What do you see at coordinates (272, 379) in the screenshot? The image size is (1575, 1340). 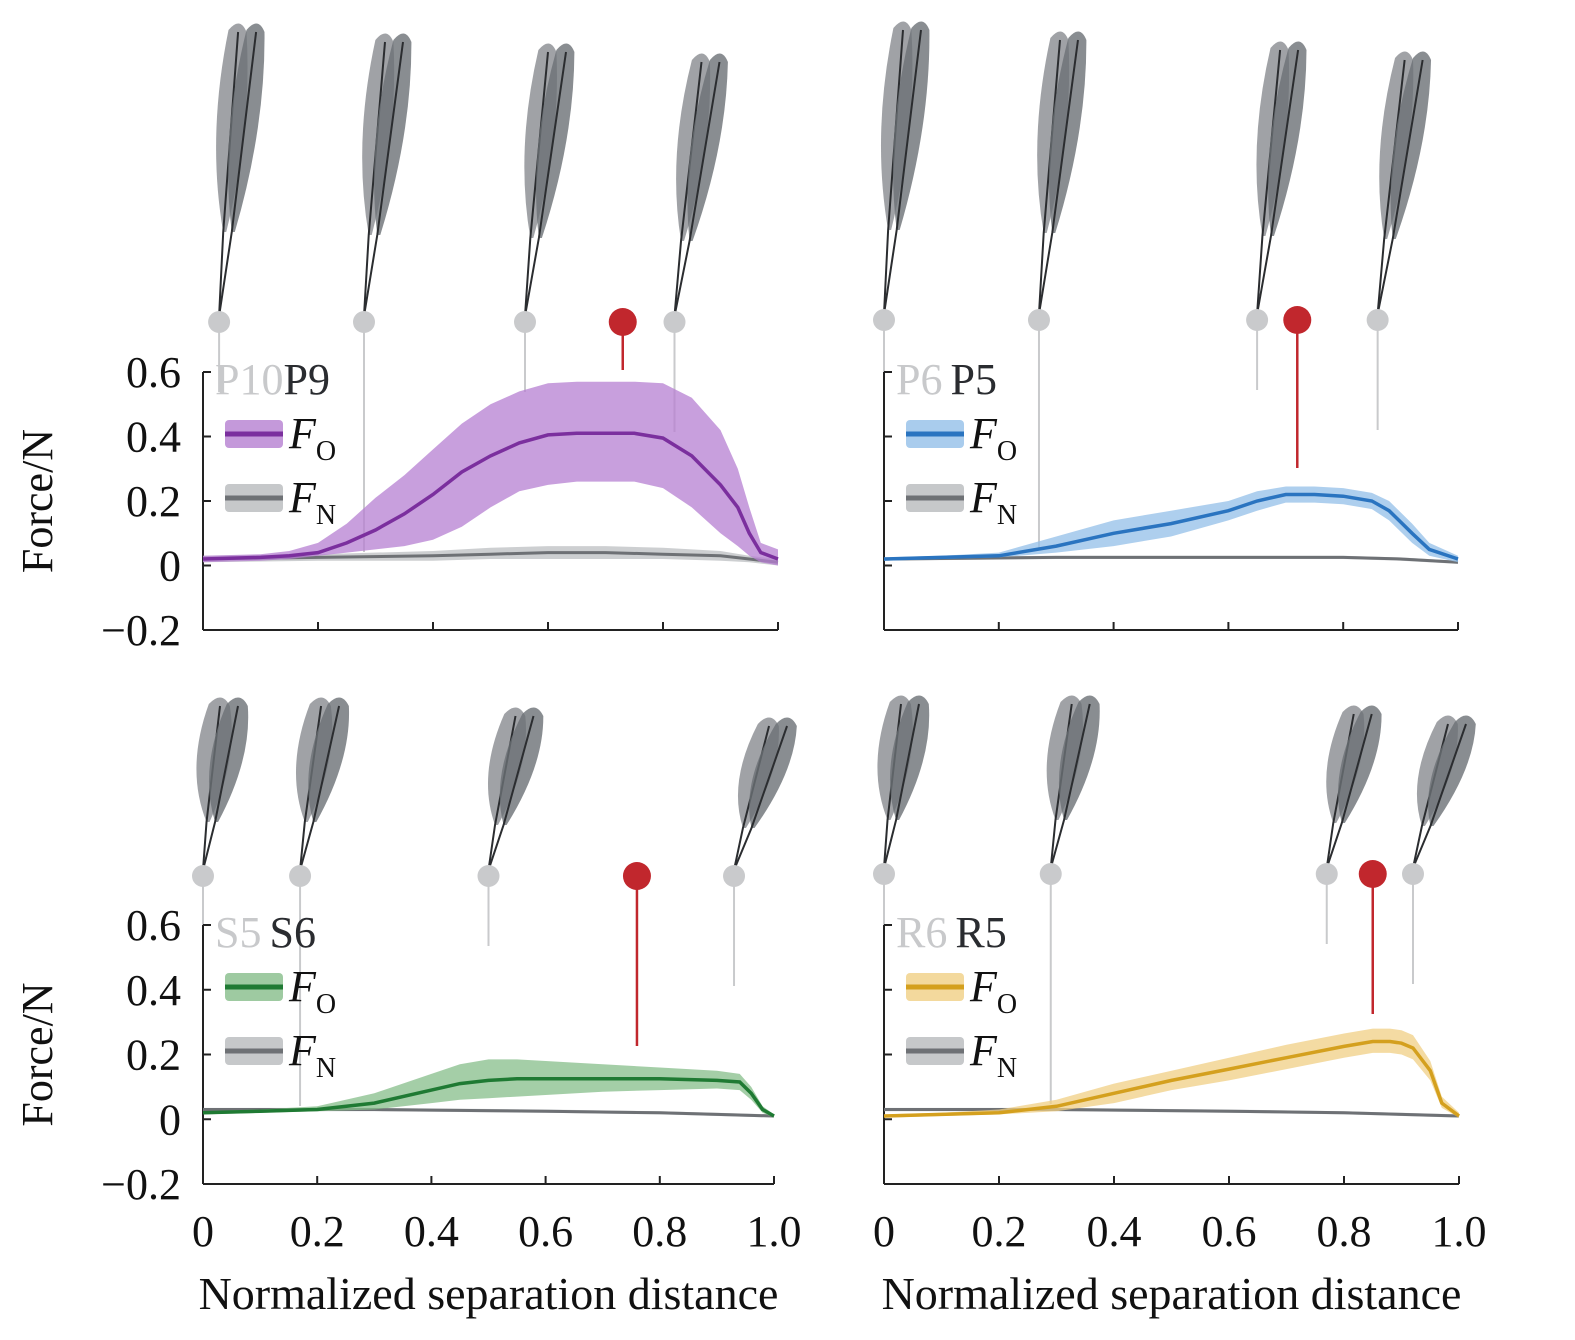 I see `panel-label: P10P9` at bounding box center [272, 379].